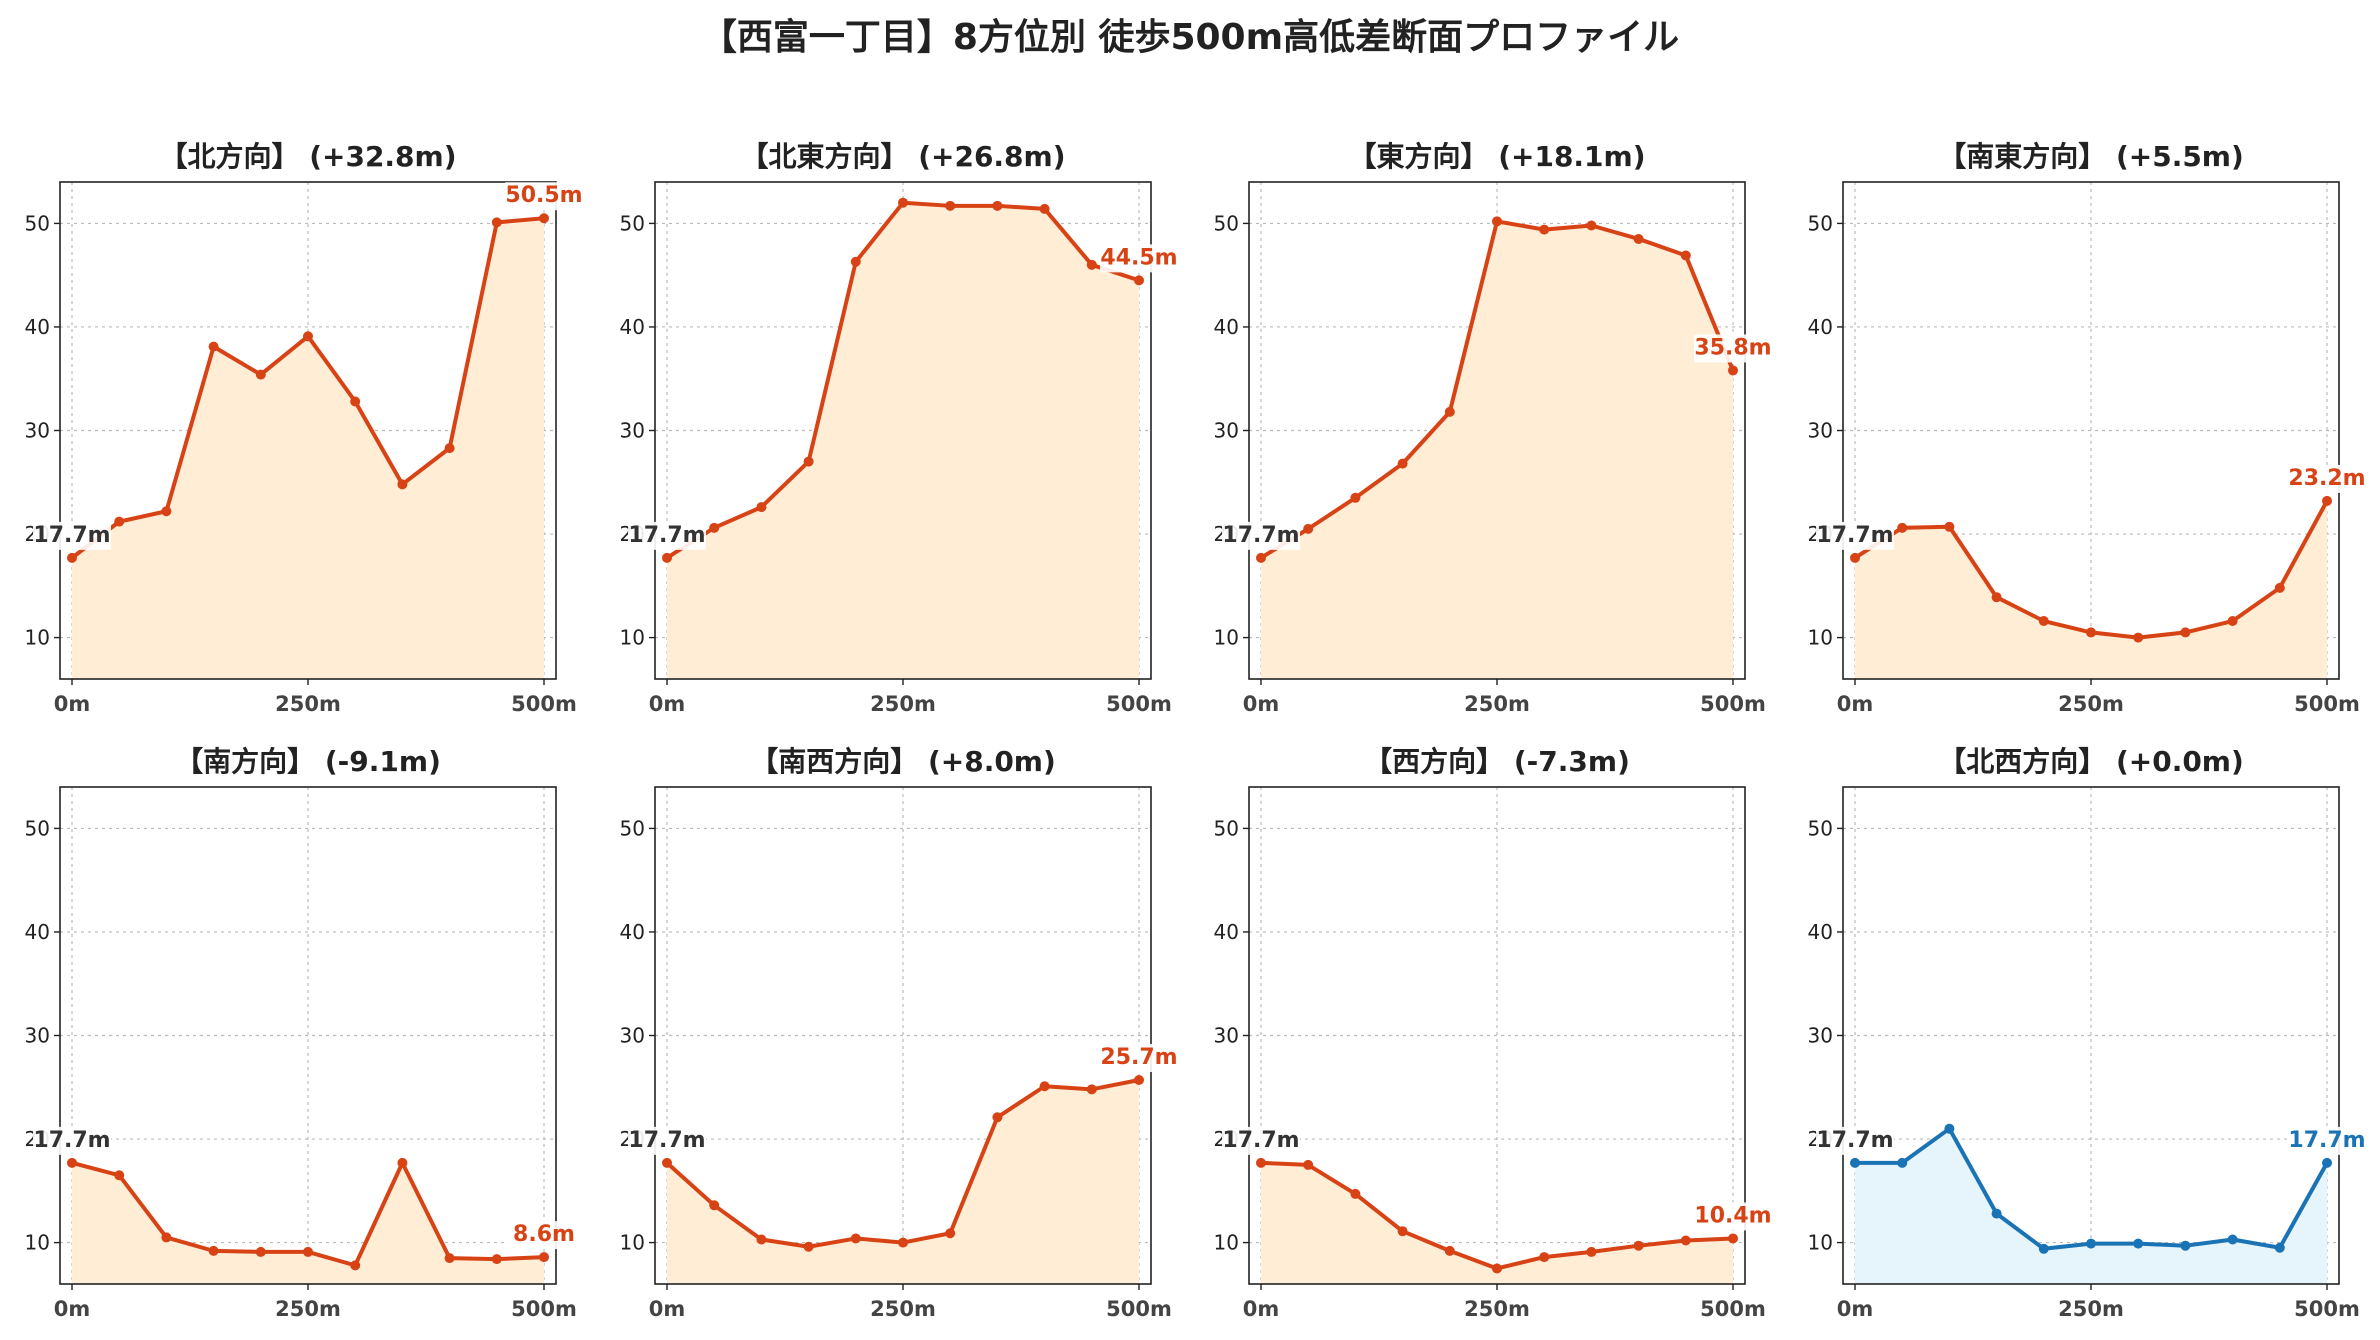 This screenshot has height=1340, width=2380. I want to click on end-label: 8.6m, so click(544, 1234).